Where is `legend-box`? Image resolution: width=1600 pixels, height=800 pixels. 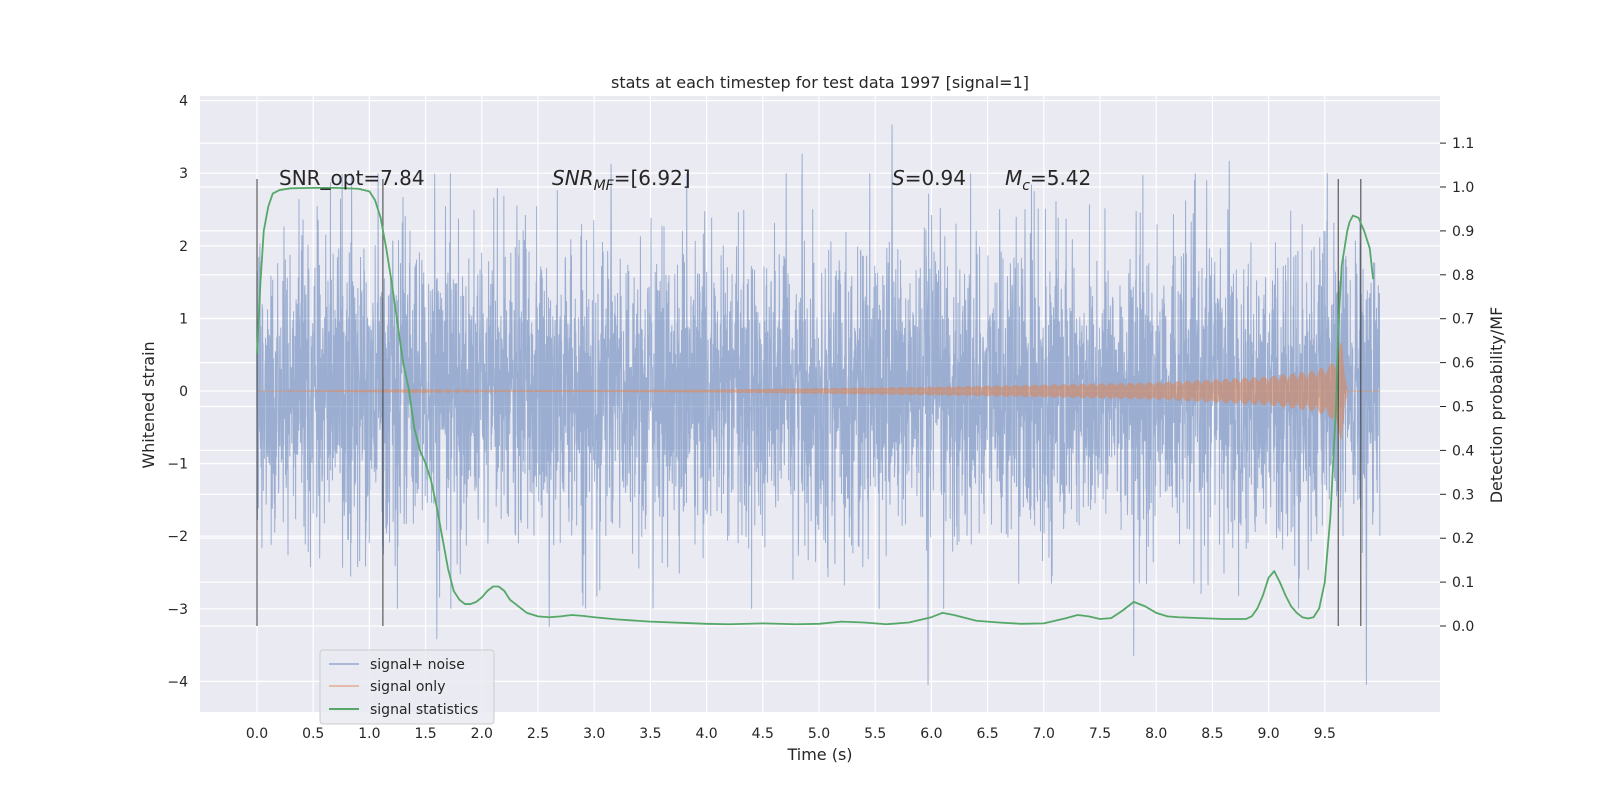 legend-box is located at coordinates (407, 687).